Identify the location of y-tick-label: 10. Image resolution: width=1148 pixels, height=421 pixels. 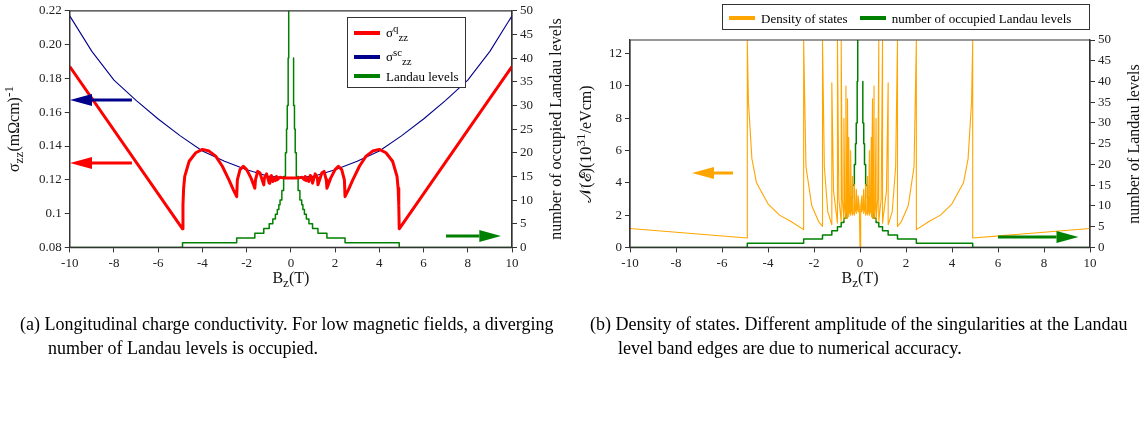
(615, 85).